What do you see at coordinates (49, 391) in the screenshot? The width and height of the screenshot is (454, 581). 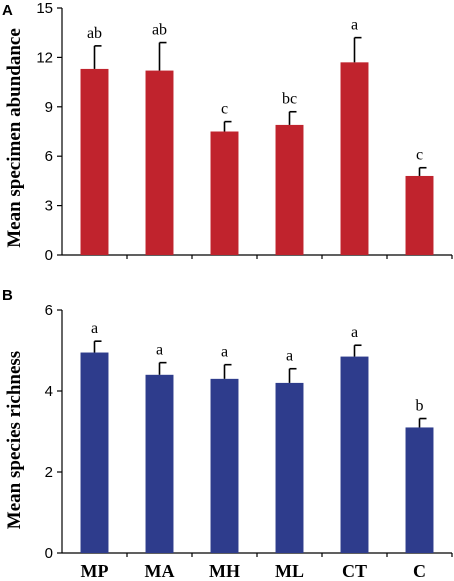 I see `y-tick-label: 4` at bounding box center [49, 391].